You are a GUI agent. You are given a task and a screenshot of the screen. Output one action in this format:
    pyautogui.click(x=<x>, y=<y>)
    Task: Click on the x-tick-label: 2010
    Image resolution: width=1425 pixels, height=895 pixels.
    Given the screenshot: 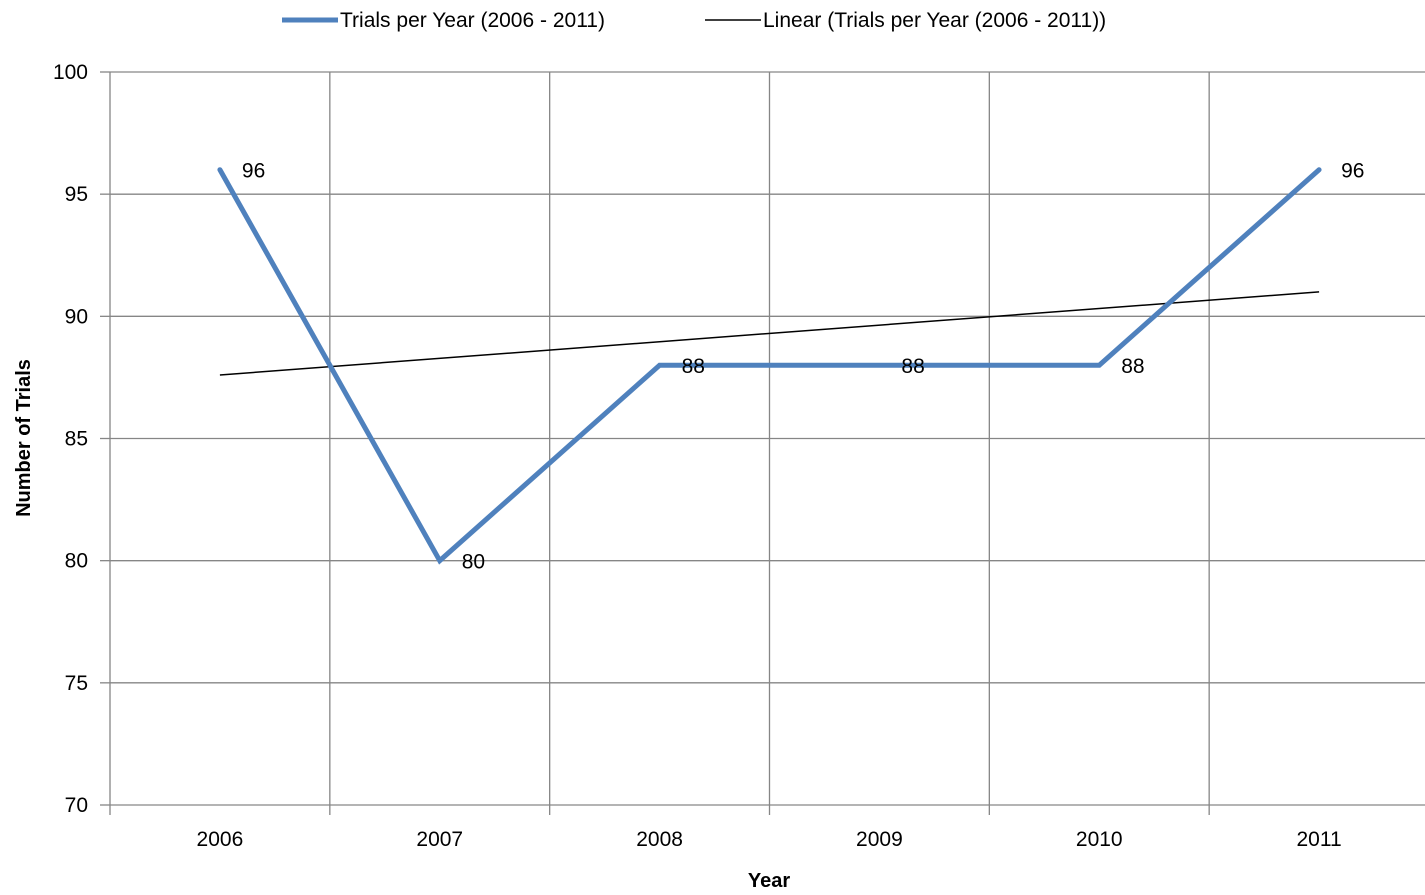 What is the action you would take?
    pyautogui.click(x=1099, y=839)
    